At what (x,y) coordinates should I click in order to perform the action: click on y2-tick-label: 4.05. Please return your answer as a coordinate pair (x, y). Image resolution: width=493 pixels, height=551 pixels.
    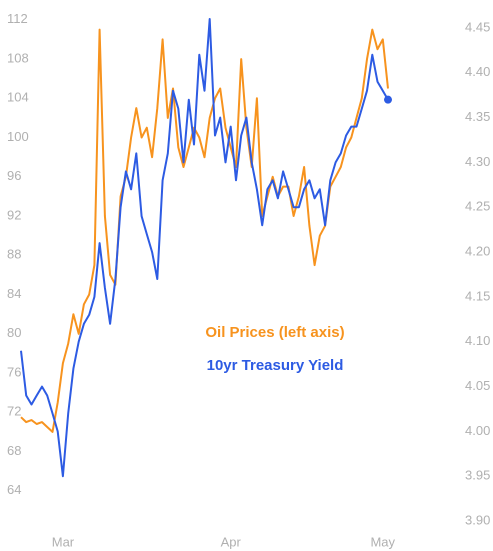
    Looking at the image, I should click on (477, 385).